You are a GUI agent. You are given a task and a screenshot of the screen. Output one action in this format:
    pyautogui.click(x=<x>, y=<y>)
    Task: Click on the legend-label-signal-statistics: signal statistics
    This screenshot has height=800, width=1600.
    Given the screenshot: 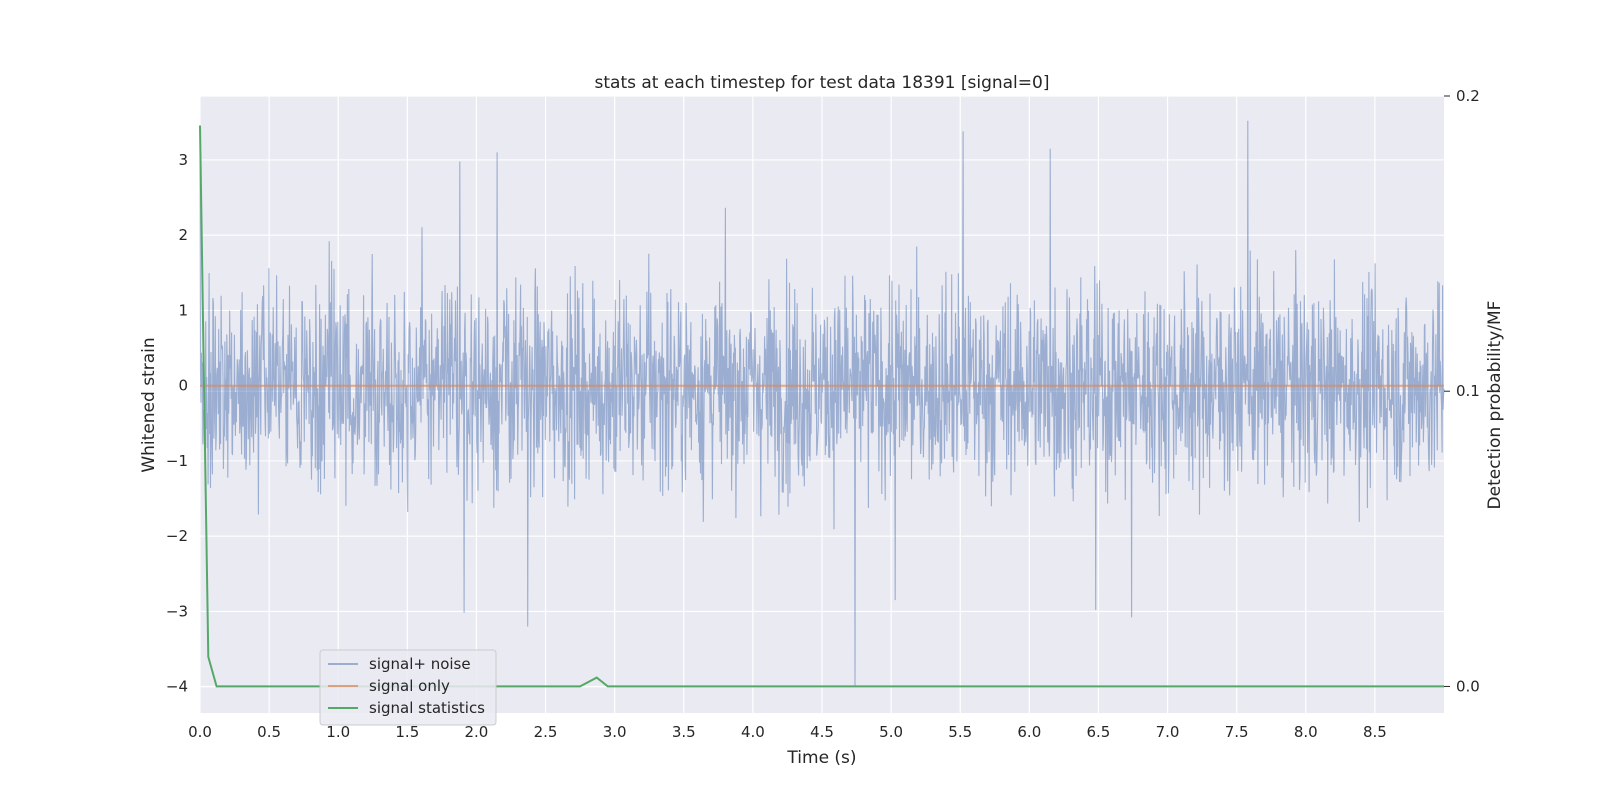 What is the action you would take?
    pyautogui.click(x=427, y=708)
    